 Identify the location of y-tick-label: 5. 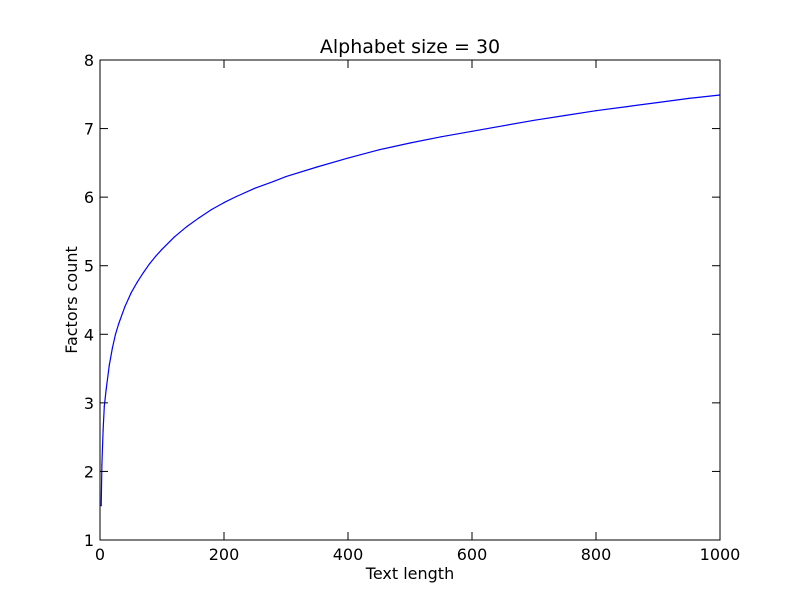
(89, 266).